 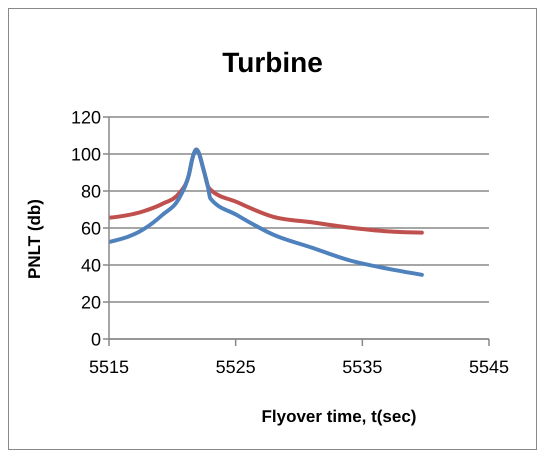 I want to click on y-axis-title: PNLT (db), so click(x=35, y=239).